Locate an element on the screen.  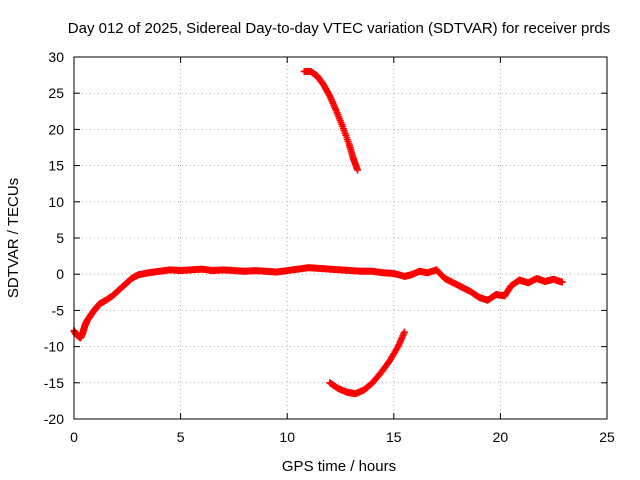
y-axis-label: SDTVAR / TECUs is located at coordinates (13, 238).